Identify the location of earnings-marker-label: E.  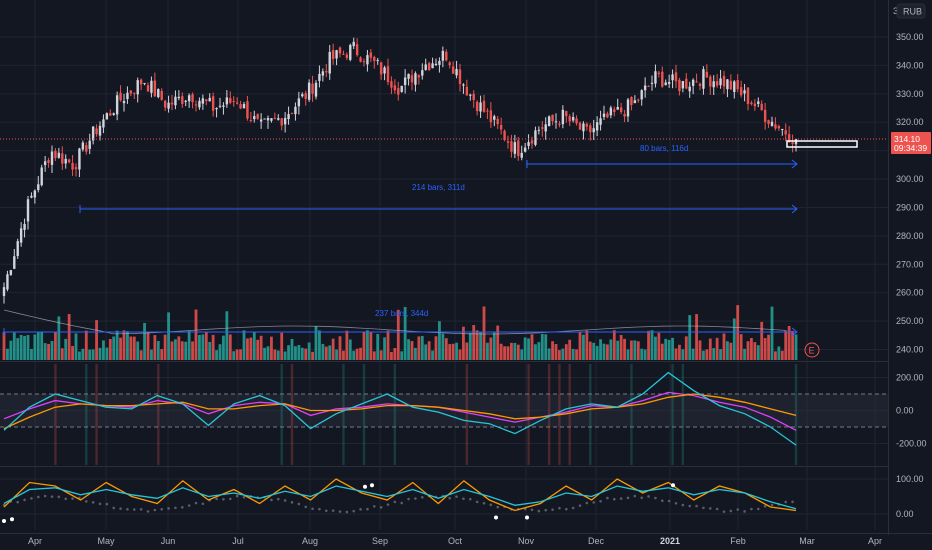
(812, 351).